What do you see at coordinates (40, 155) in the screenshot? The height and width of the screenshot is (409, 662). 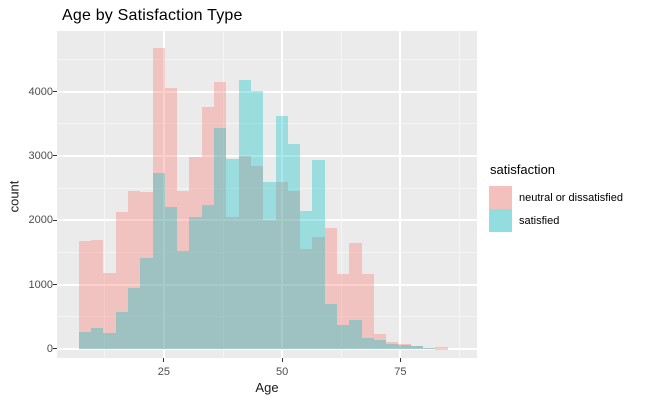 I see `y-tick-label: 3000` at bounding box center [40, 155].